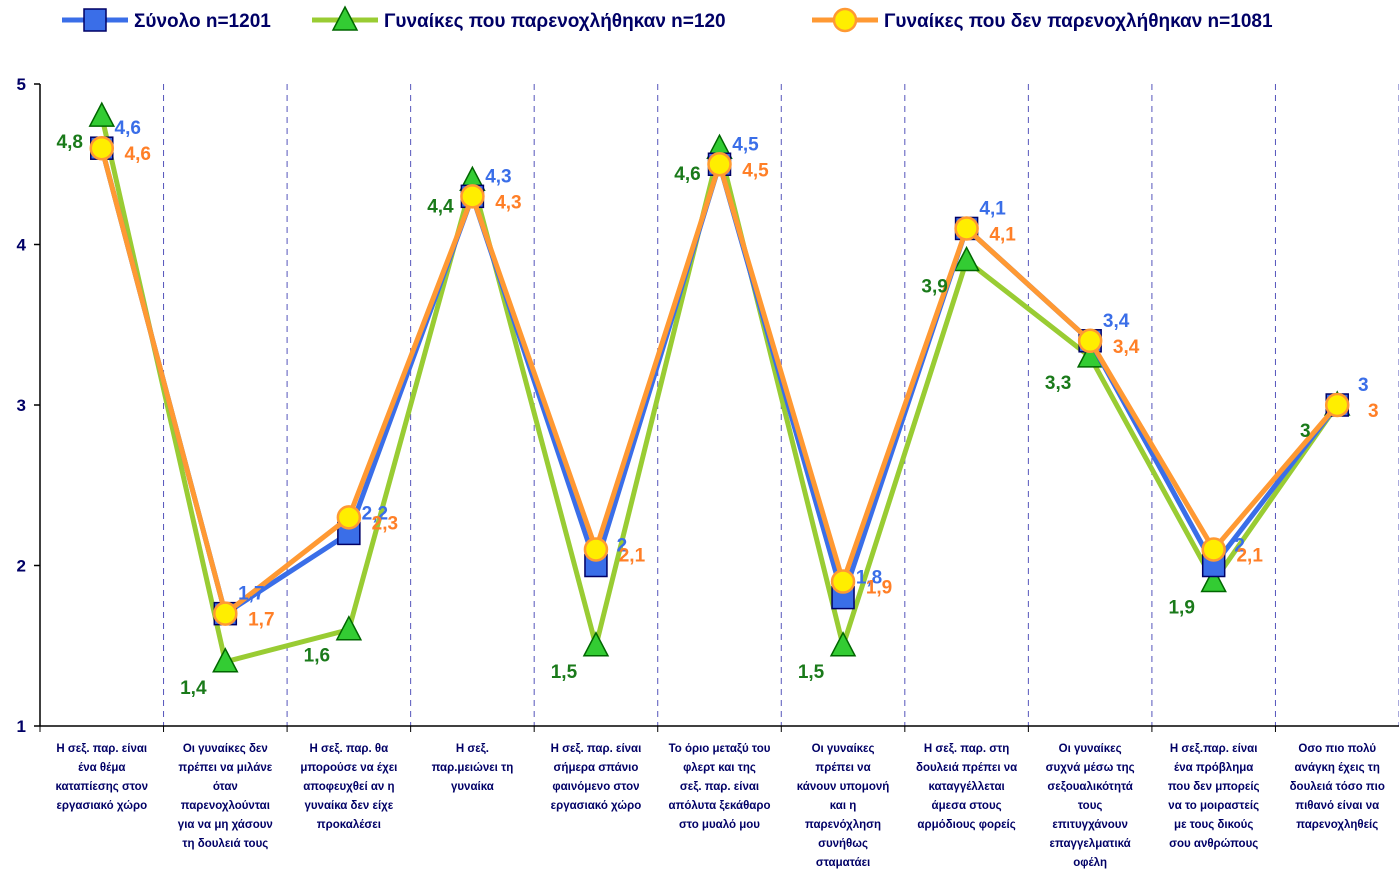  Describe the element at coordinates (555, 21) in the screenshot. I see `legend-label: Γυναίκες που παρενοχλήθηκαν n=120` at that location.